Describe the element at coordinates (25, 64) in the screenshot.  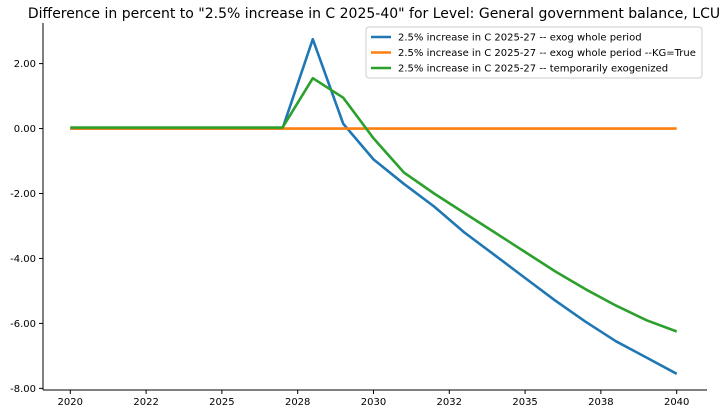
I see `y-tick-label: 2.00` at that location.